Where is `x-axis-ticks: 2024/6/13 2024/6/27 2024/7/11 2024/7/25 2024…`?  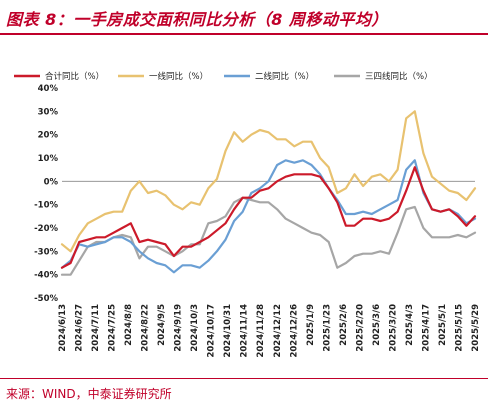 x-axis-ticks: 2024/6/13 2024/6/27 2024/7/11 2024/7/25 2024… is located at coordinates (269, 331).